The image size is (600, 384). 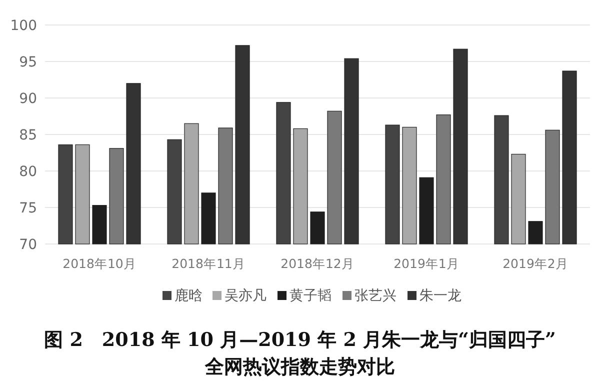 I want to click on x-tick-label: 2019年2月, so click(x=535, y=263).